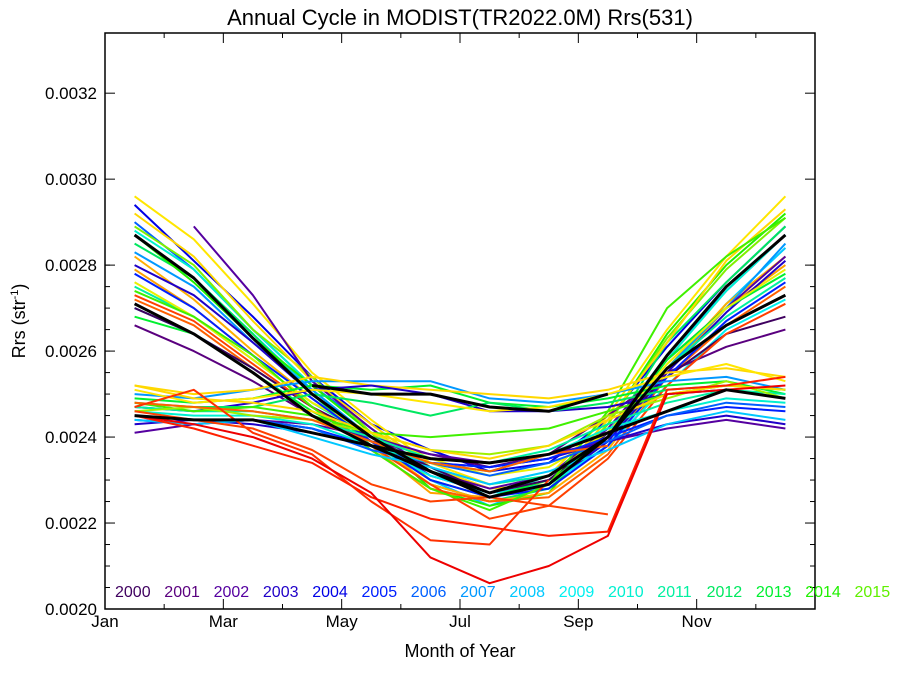 The image size is (900, 675). Describe the element at coordinates (342, 621) in the screenshot. I see `x-tick-label-2: May` at that location.